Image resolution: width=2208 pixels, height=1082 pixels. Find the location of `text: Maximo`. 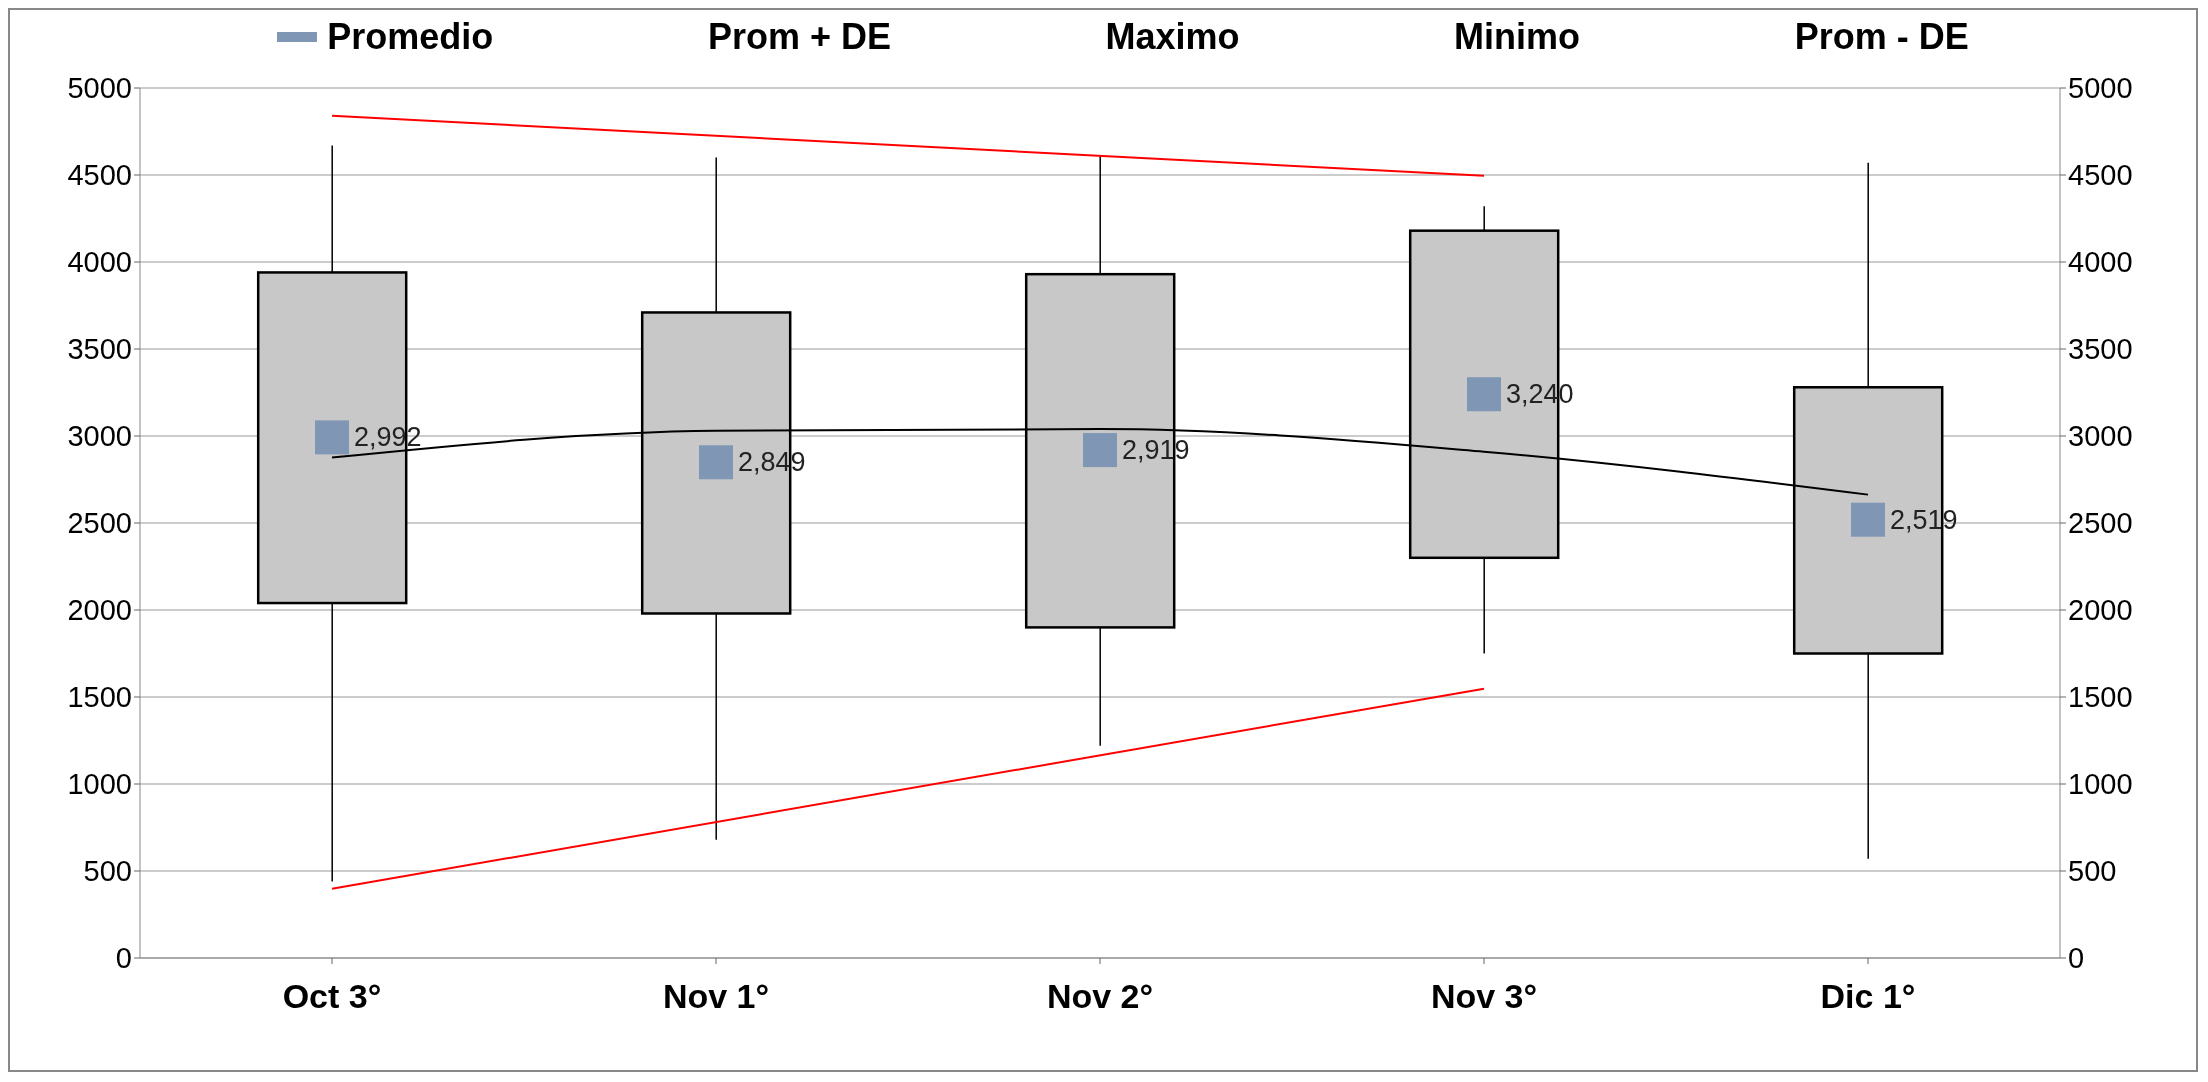

text: Maximo is located at coordinates (1172, 37).